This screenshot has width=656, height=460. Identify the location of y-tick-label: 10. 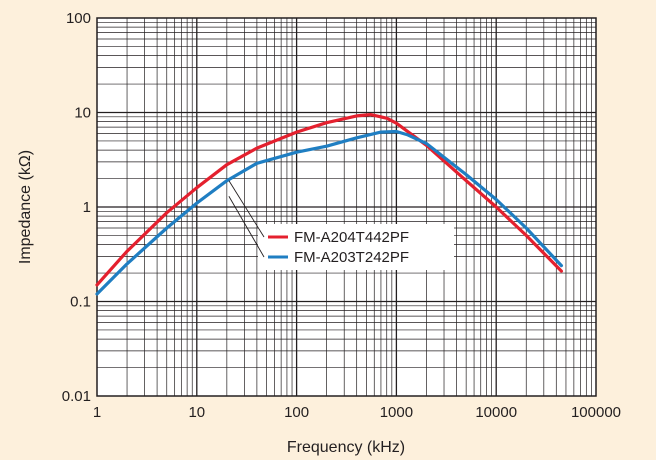
(82, 113).